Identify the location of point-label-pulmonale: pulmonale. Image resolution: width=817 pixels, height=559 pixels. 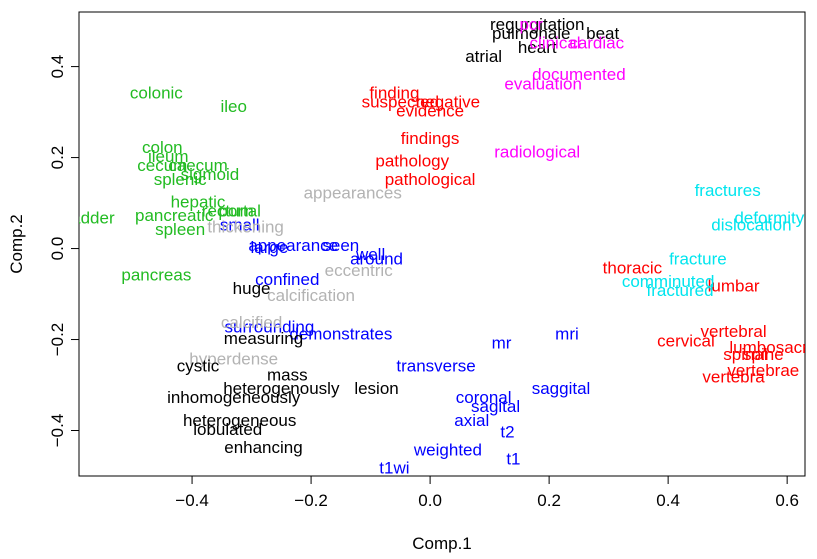
(531, 33).